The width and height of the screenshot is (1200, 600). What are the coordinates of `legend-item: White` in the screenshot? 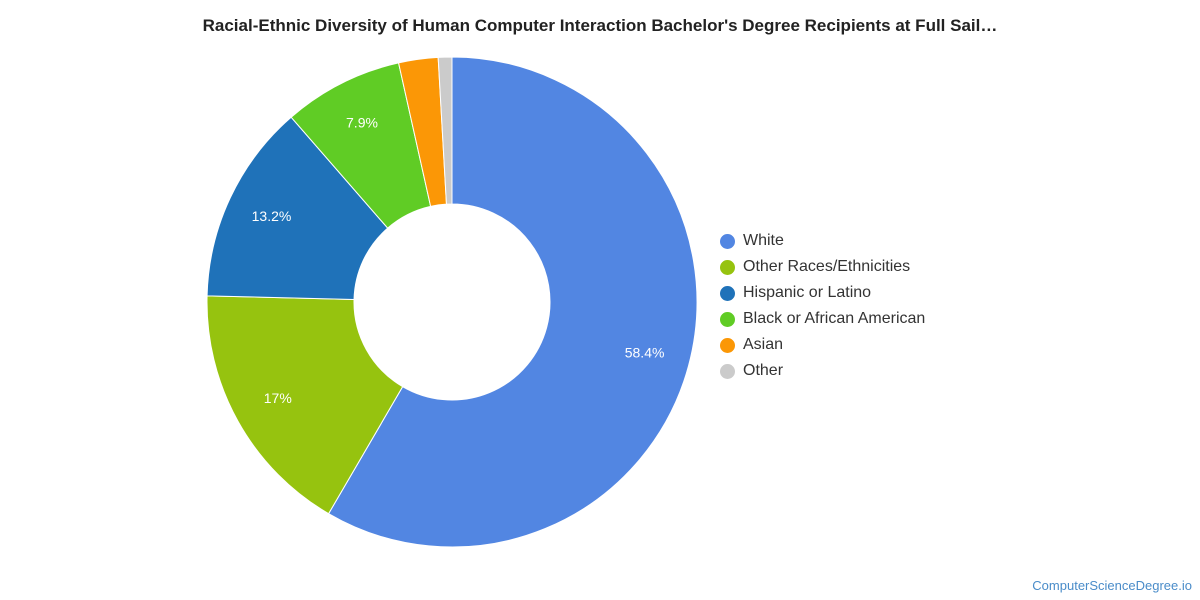 It's located at (822, 241).